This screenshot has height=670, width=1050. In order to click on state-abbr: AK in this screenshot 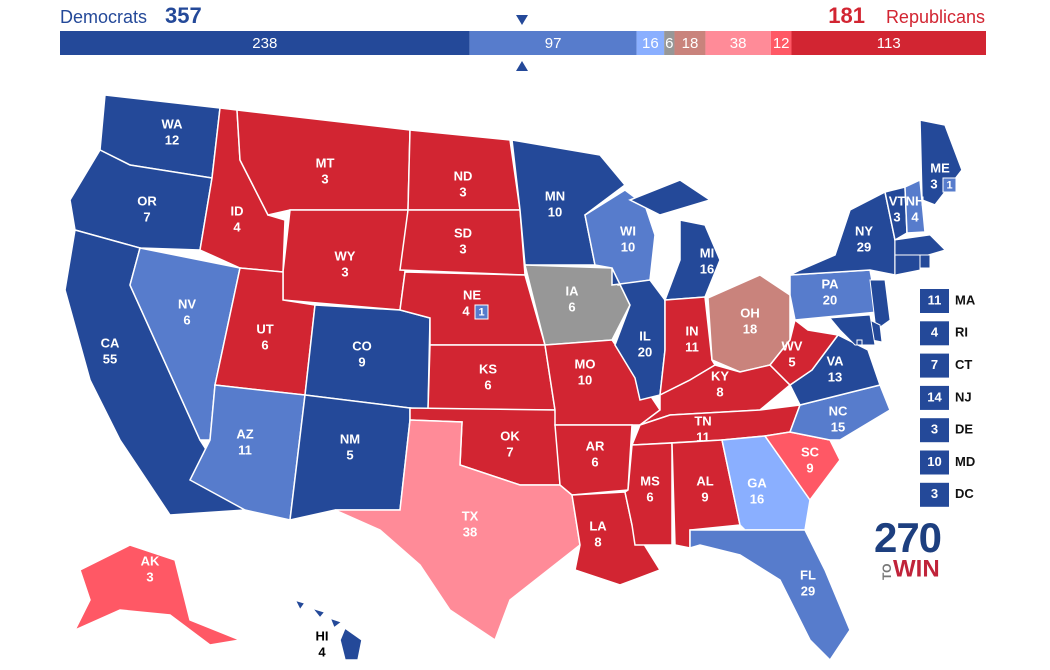, I will do `click(150, 560)`.